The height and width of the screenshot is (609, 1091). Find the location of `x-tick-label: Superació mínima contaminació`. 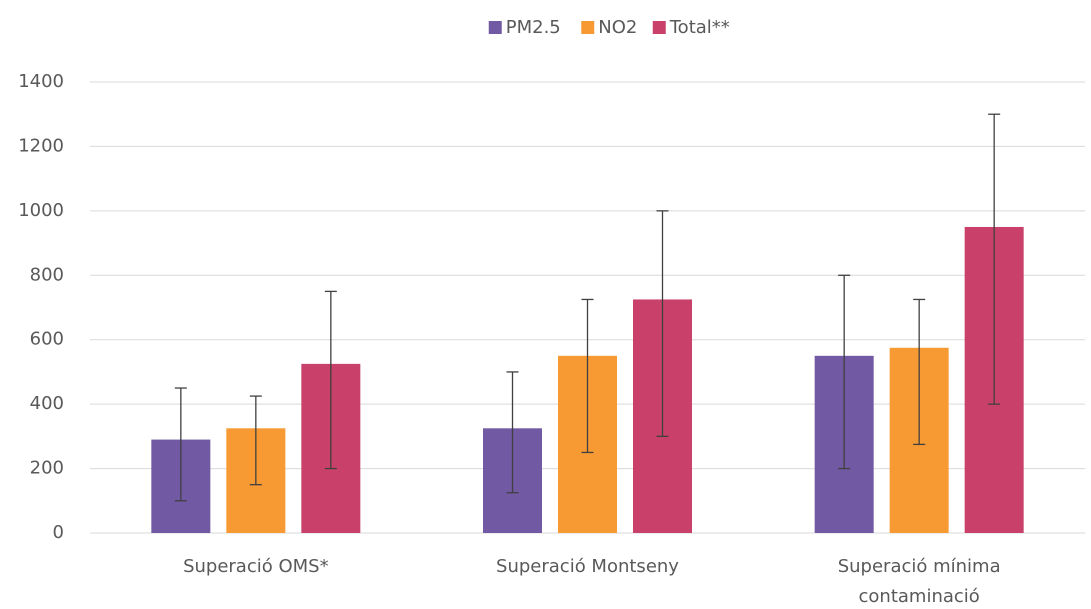

x-tick-label: Superació mínima contaminació is located at coordinates (919, 581).